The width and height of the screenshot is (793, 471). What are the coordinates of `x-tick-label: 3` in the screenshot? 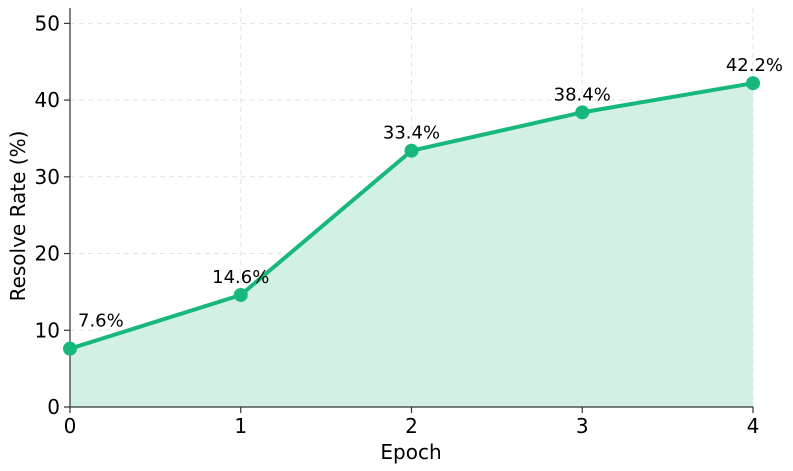 It's located at (582, 426).